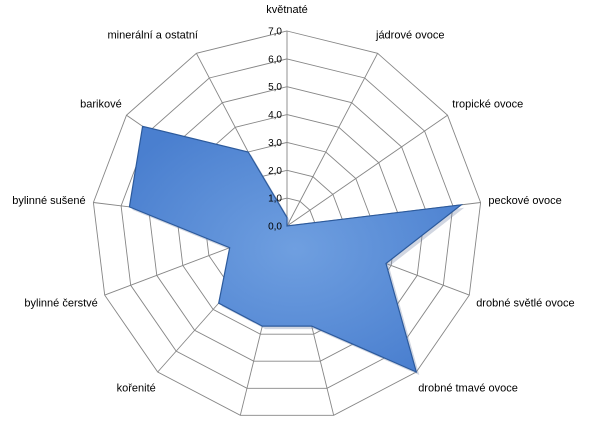  Describe the element at coordinates (275, 171) in the screenshot. I see `tick-label-2: 2,0` at that location.